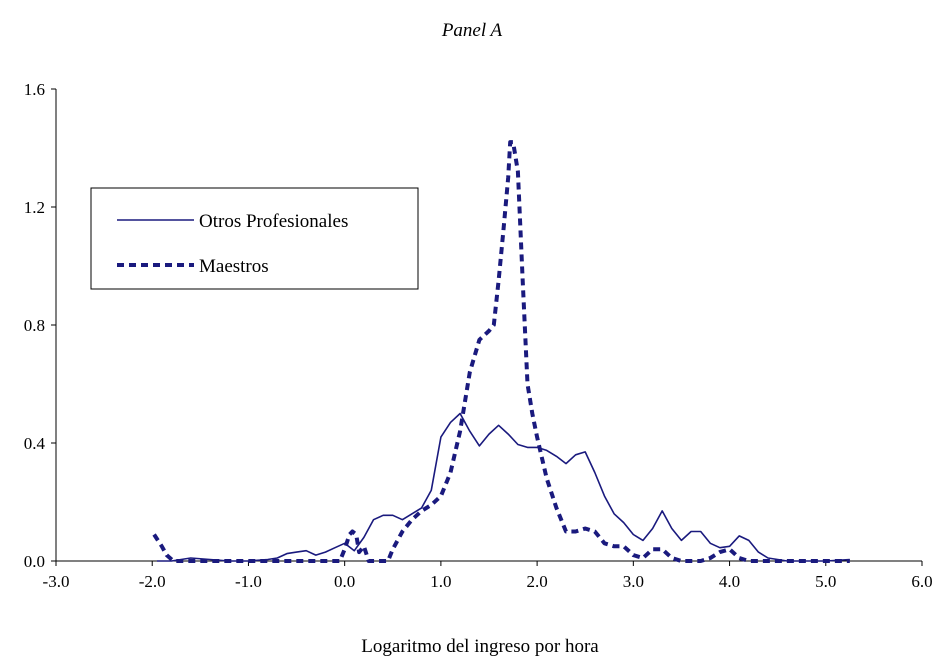  I want to click on x-tick-label: 3.0, so click(633, 581).